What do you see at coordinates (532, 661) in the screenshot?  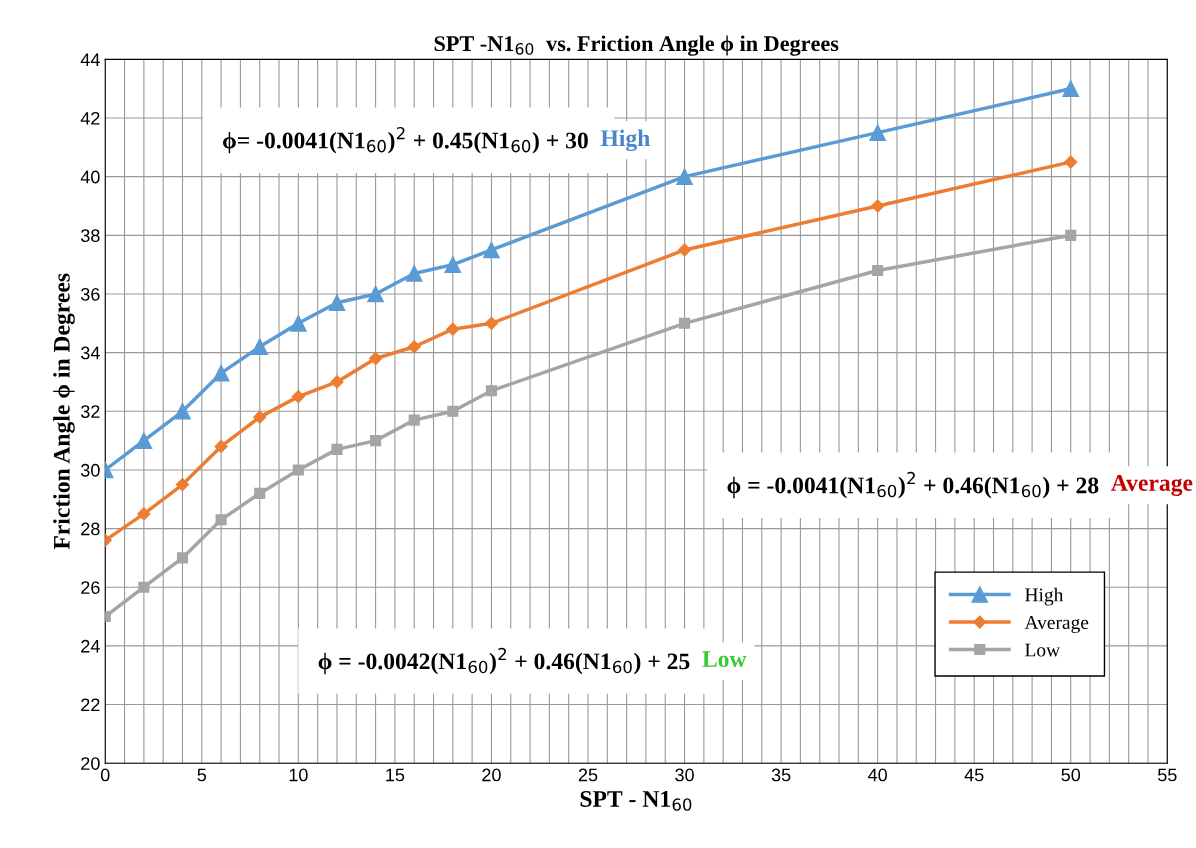 I see `text: ϕ = -0.0042(N1$_{60}$)$^{2}$ + 0.46(N1$_{60}$) + 25 Low` at bounding box center [532, 661].